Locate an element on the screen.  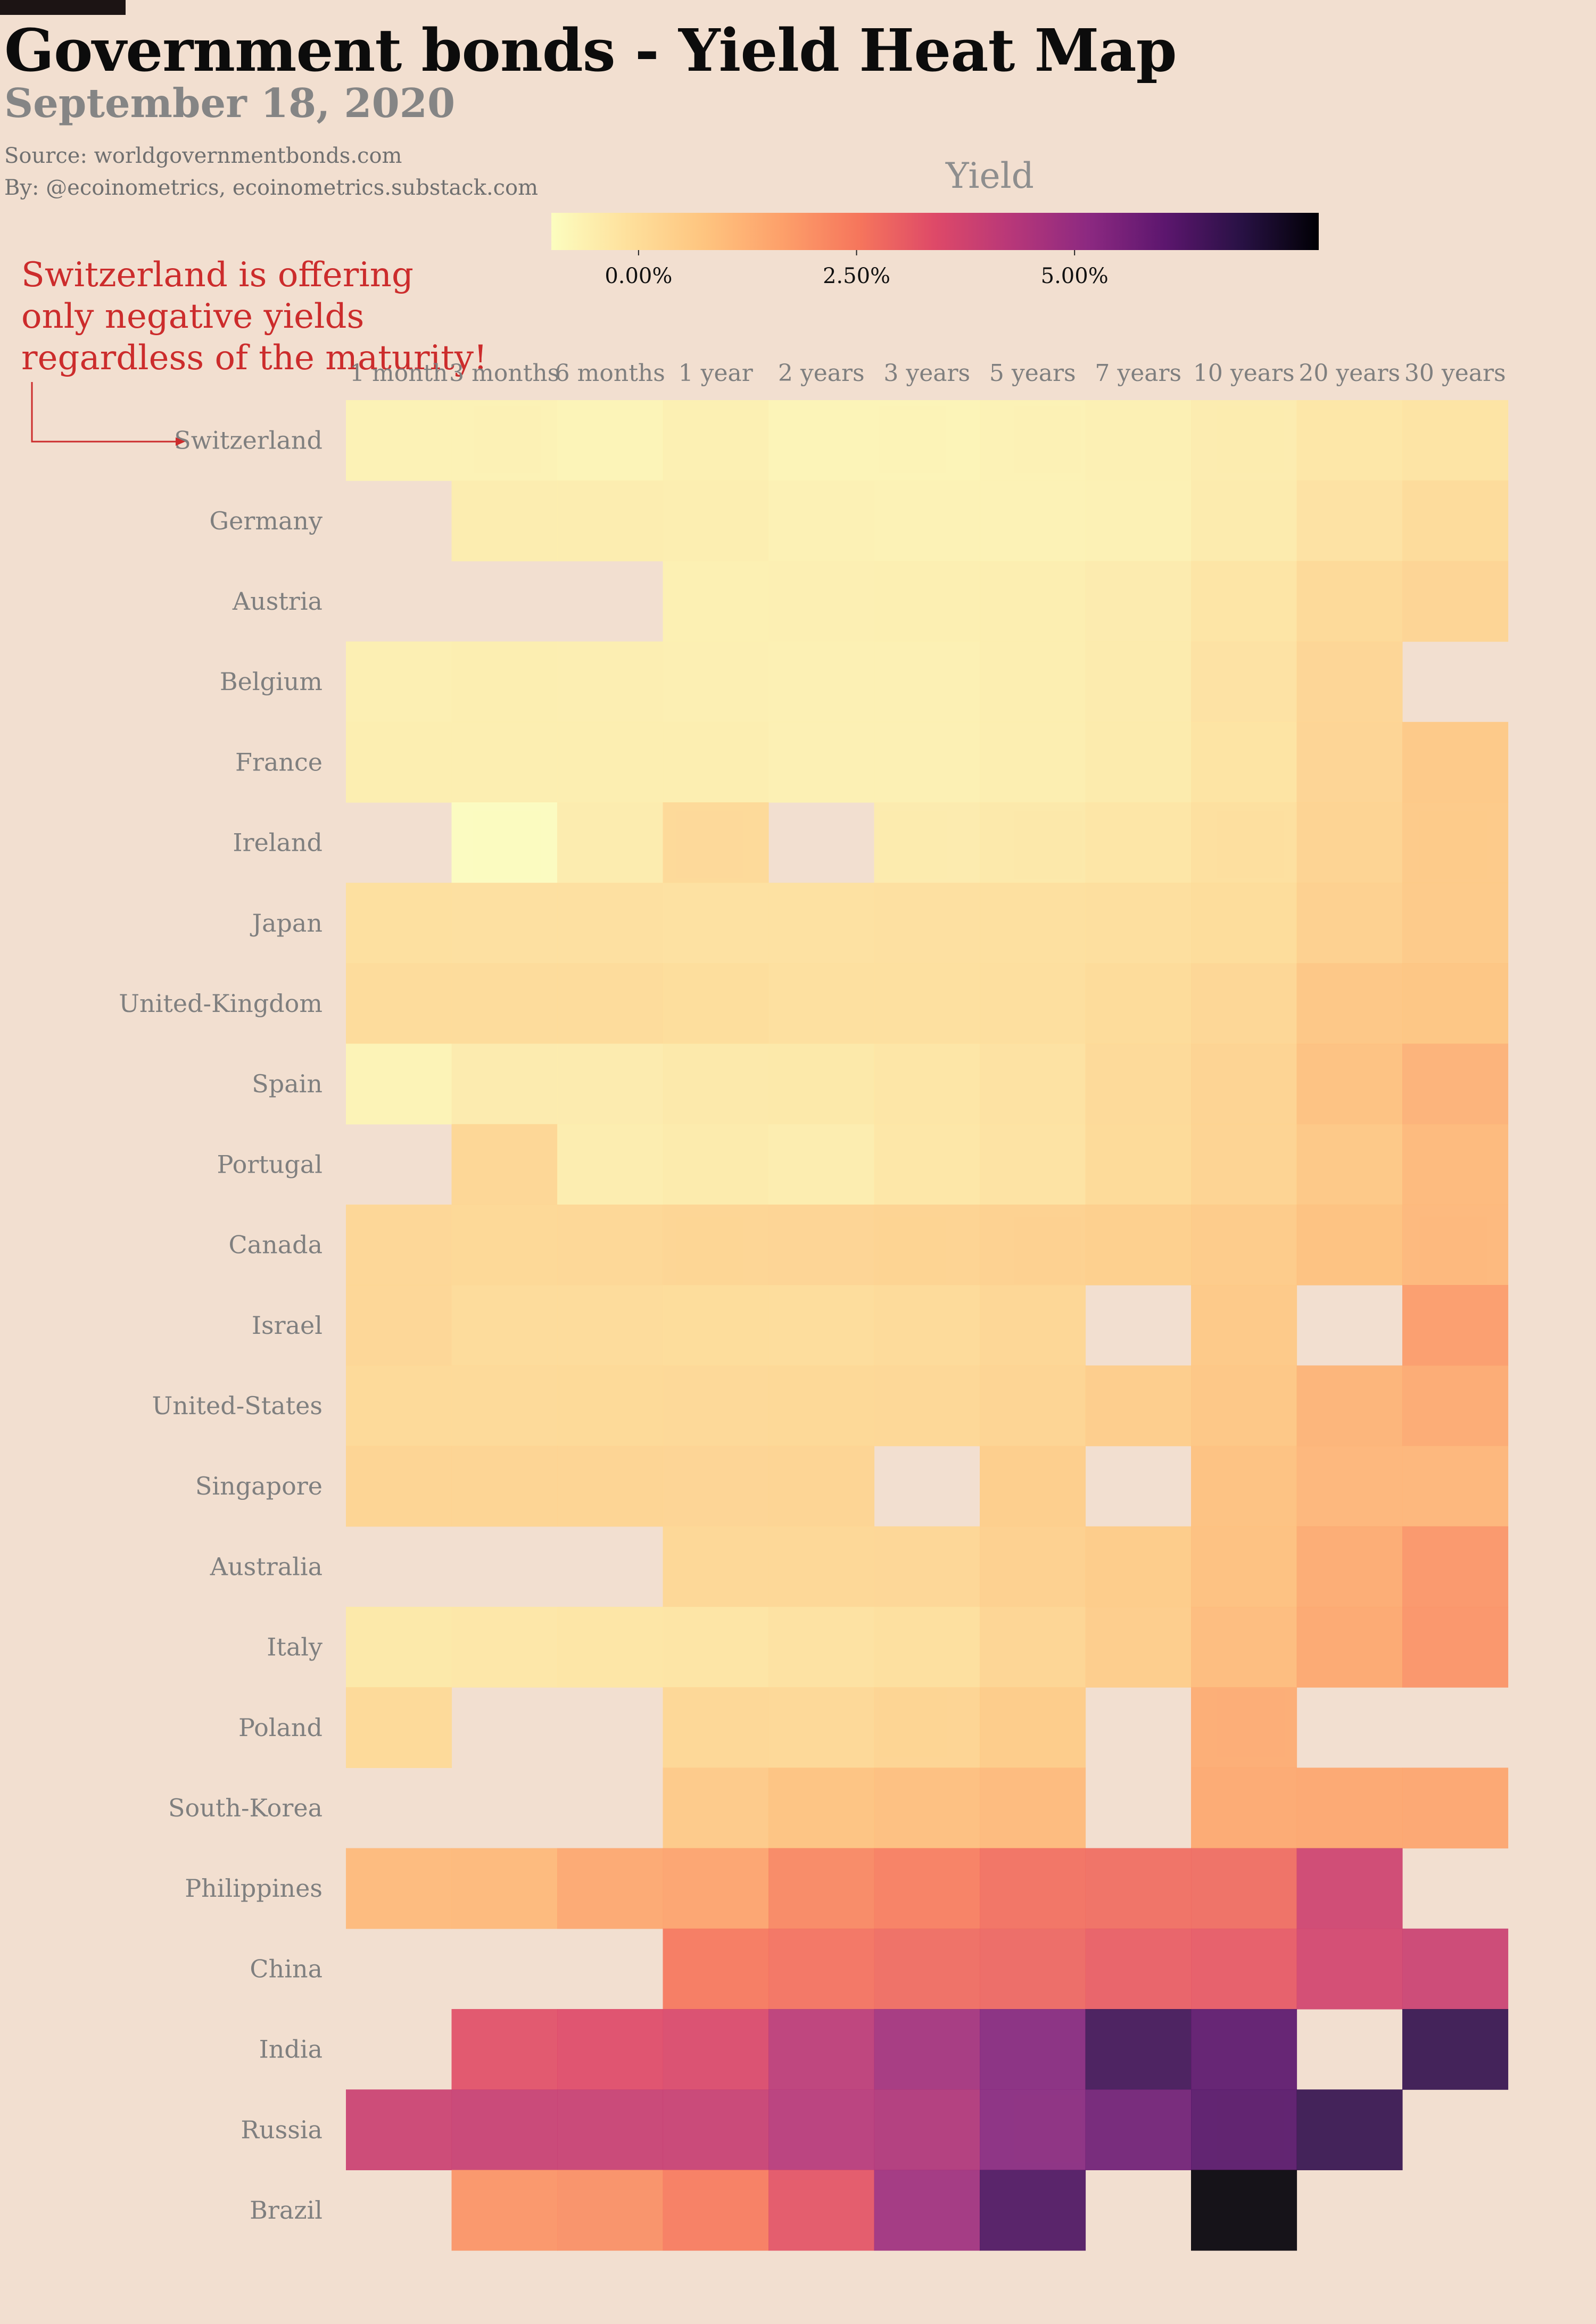
row-label: Philippines is located at coordinates (253, 1888).